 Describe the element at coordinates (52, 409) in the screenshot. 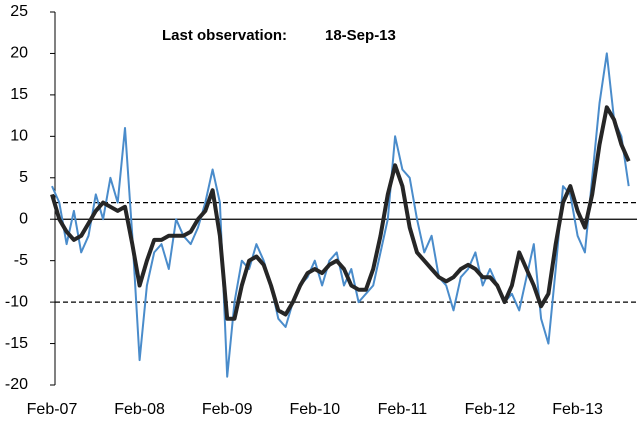

I see `x-tick-label: Feb-07` at that location.